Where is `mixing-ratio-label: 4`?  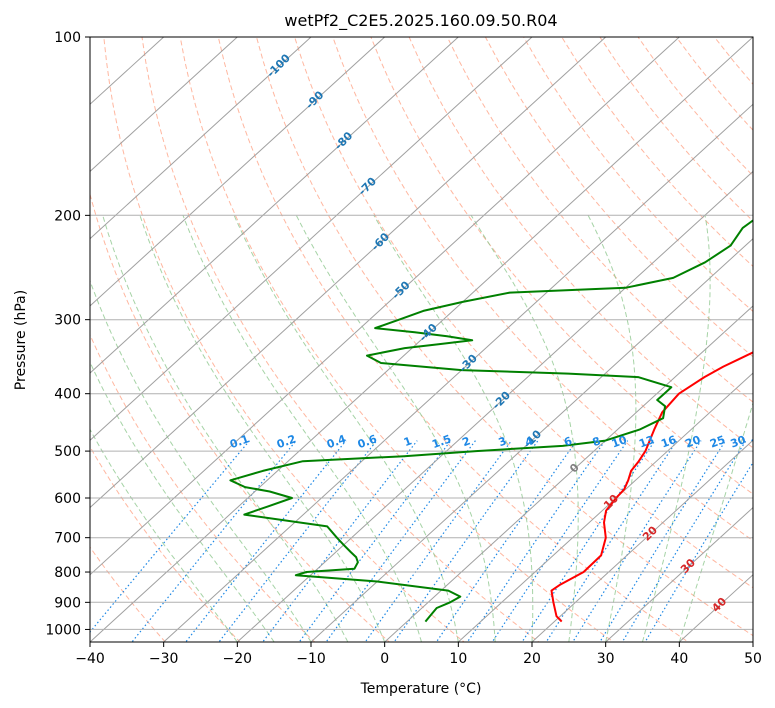
mixing-ratio-label: 4 is located at coordinates (529, 441).